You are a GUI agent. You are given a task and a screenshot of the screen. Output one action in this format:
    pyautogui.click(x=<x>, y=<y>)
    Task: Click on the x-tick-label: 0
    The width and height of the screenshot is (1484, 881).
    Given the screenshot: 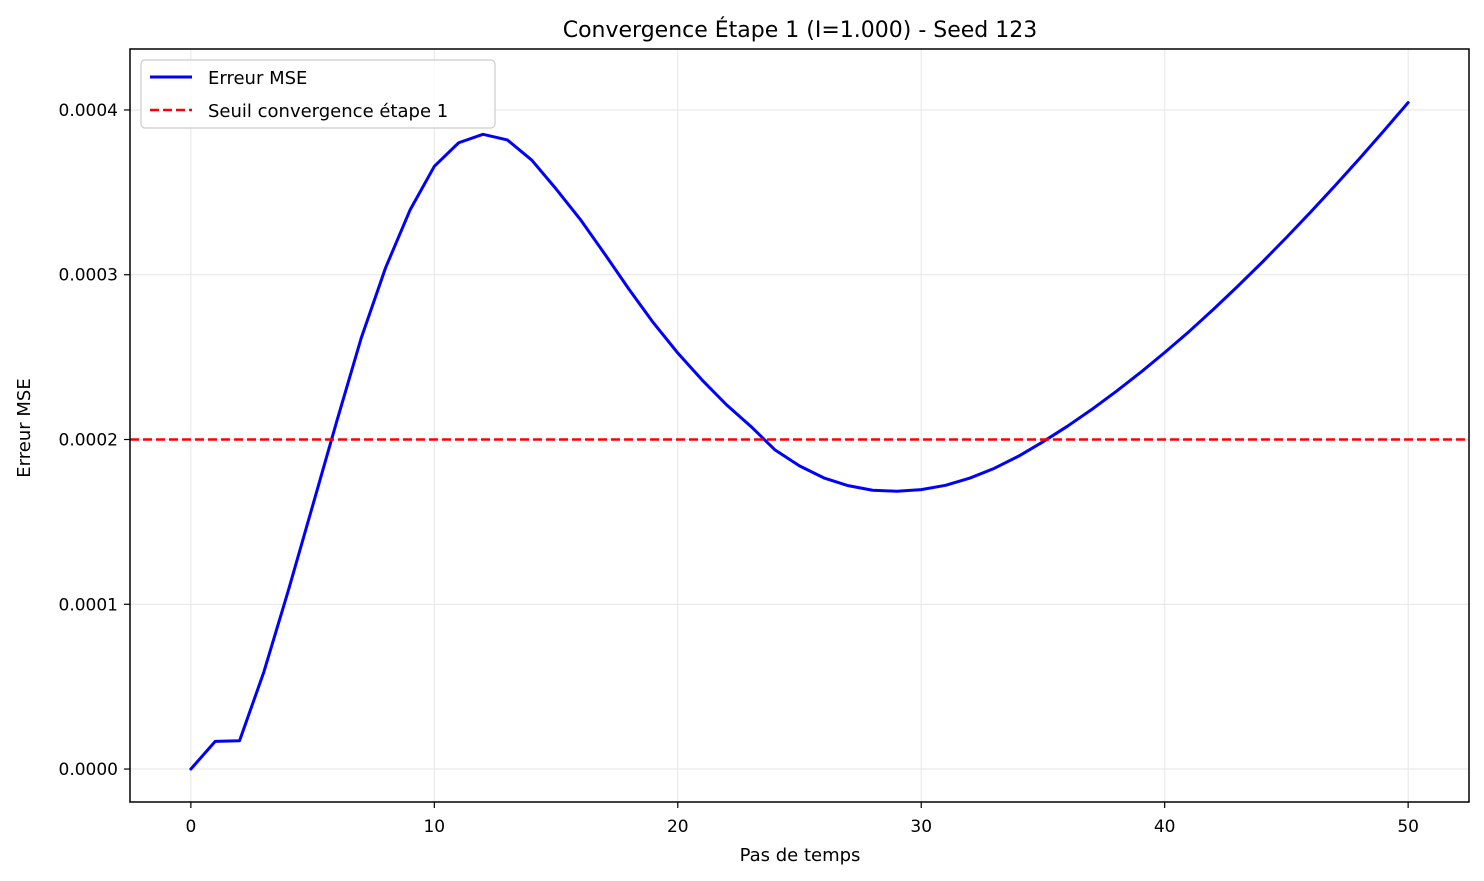 What is the action you would take?
    pyautogui.click(x=190, y=827)
    